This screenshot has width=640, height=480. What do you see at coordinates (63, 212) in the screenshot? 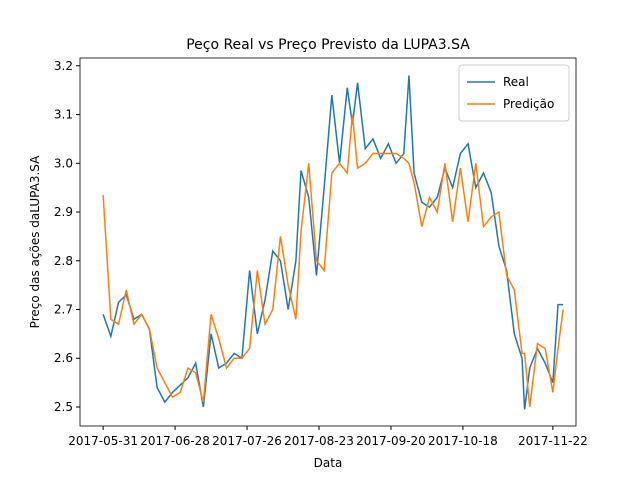
I see `y-tick-label: 2.9` at bounding box center [63, 212].